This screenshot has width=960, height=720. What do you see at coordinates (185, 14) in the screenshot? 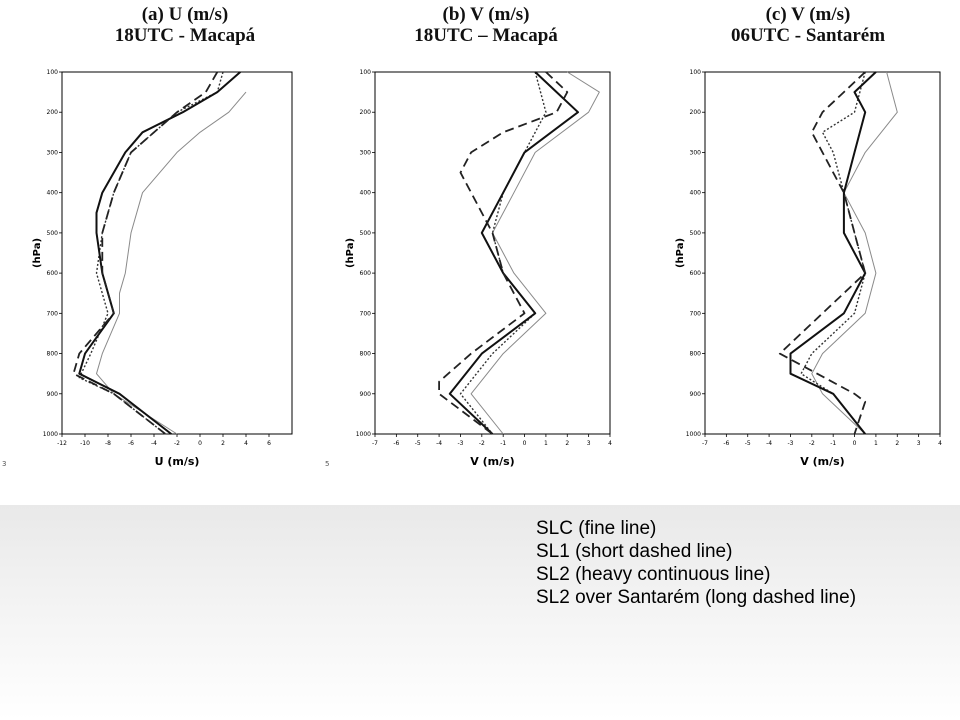
I see `panel-a-title: (a) U (m/s)` at bounding box center [185, 14].